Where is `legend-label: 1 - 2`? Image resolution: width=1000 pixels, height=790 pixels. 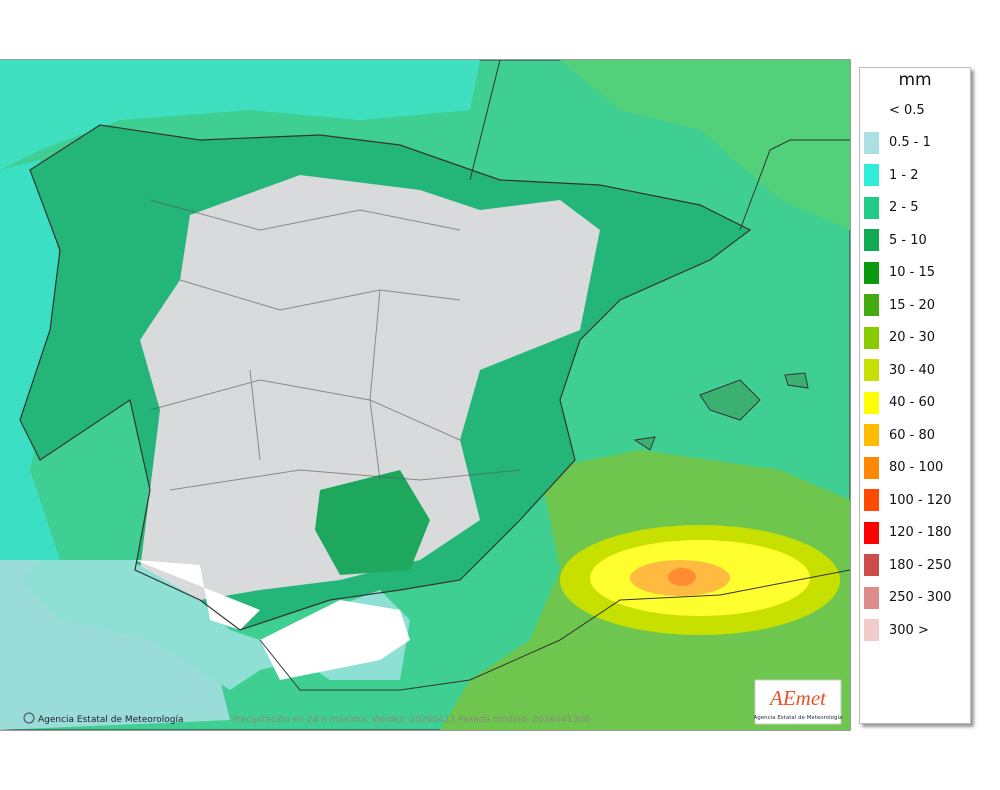 legend-label: 1 - 2 is located at coordinates (904, 175).